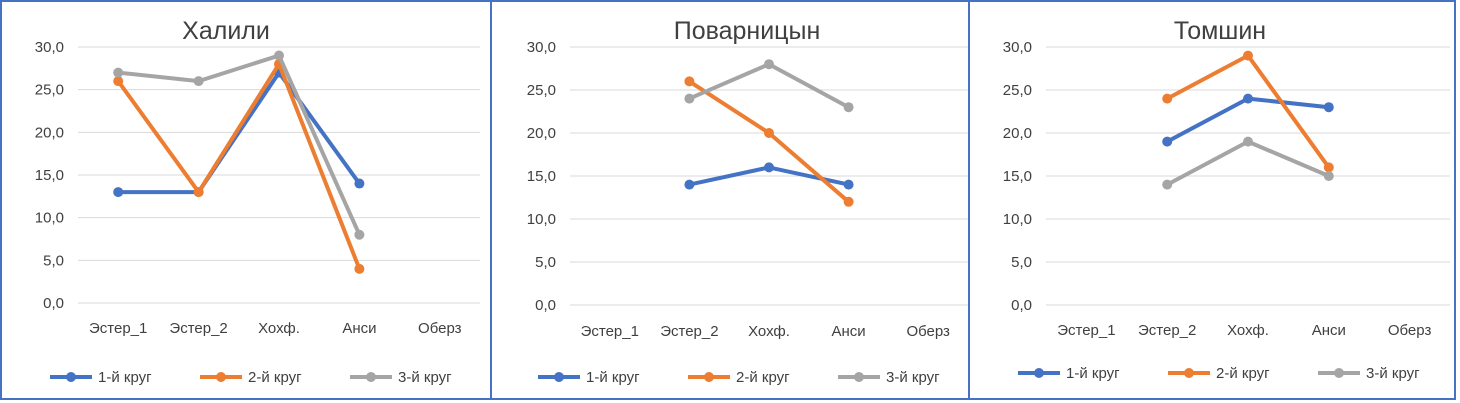 Image resolution: width=1460 pixels, height=403 pixels. Describe the element at coordinates (747, 31) in the screenshot. I see `chart-title: Поварницын` at that location.